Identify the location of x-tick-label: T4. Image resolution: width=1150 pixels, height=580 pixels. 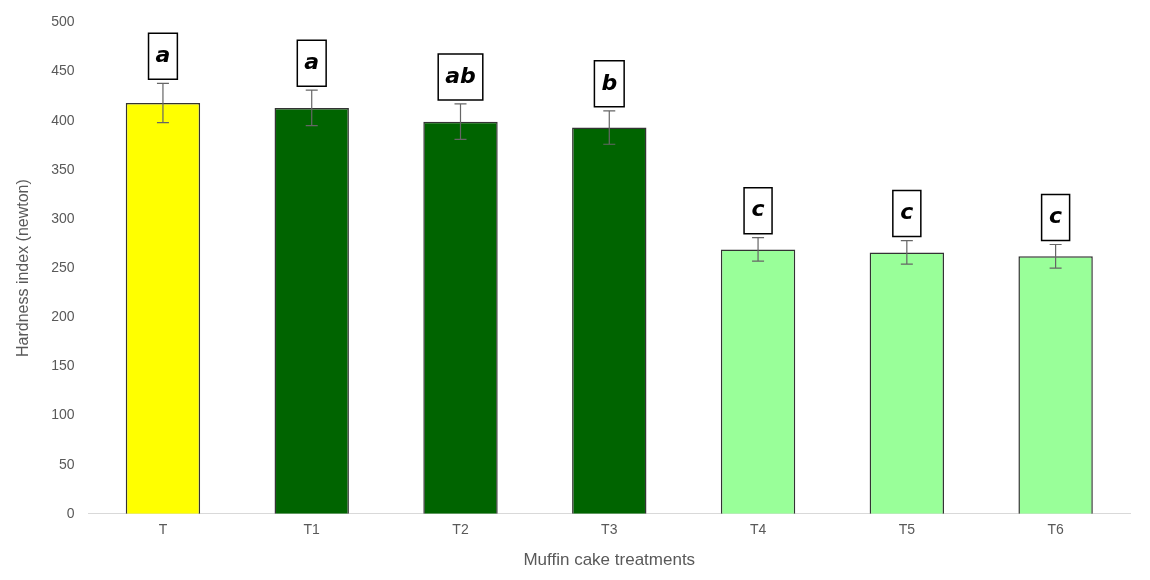
(758, 529).